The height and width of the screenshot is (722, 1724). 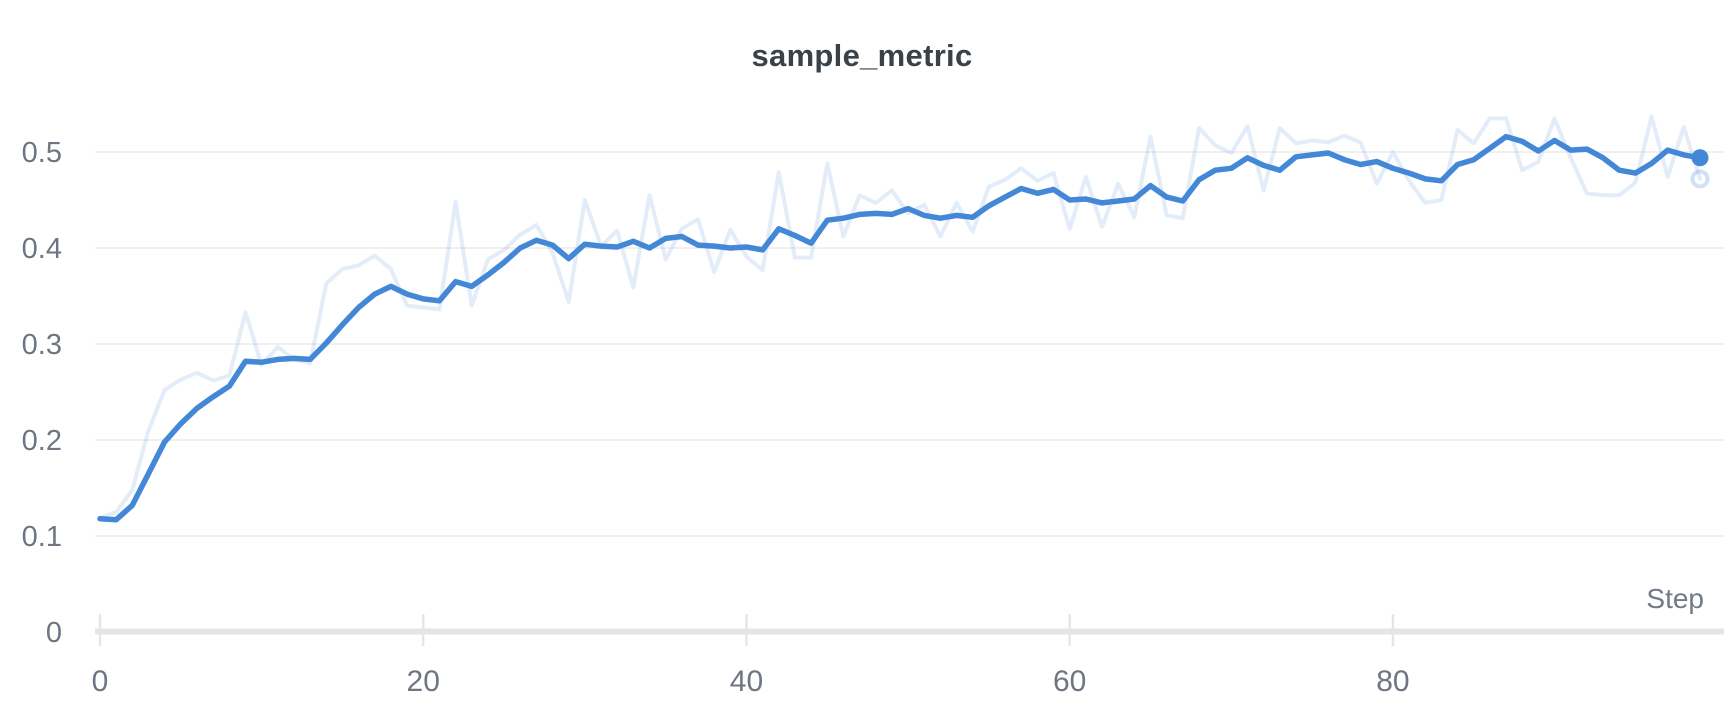 What do you see at coordinates (1069, 681) in the screenshot?
I see `x-tick-label: 60` at bounding box center [1069, 681].